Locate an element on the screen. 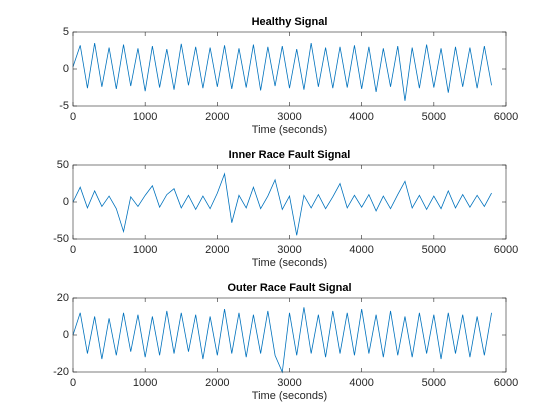  y-tick-label: 50 is located at coordinates (63, 165).